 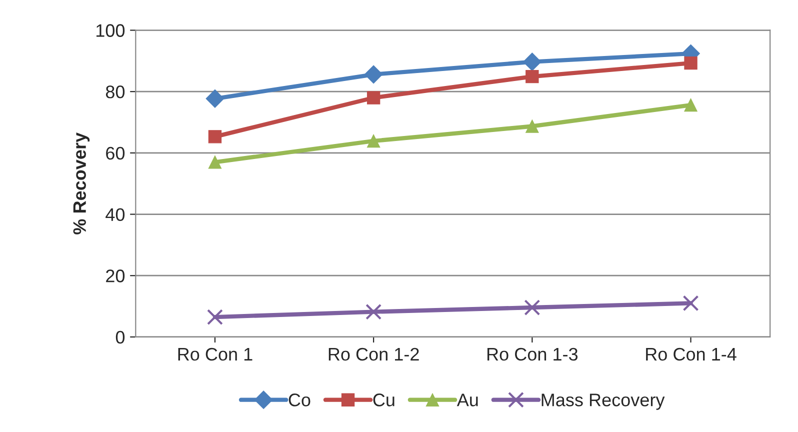 I want to click on y-tick-label: 100, so click(x=110, y=30).